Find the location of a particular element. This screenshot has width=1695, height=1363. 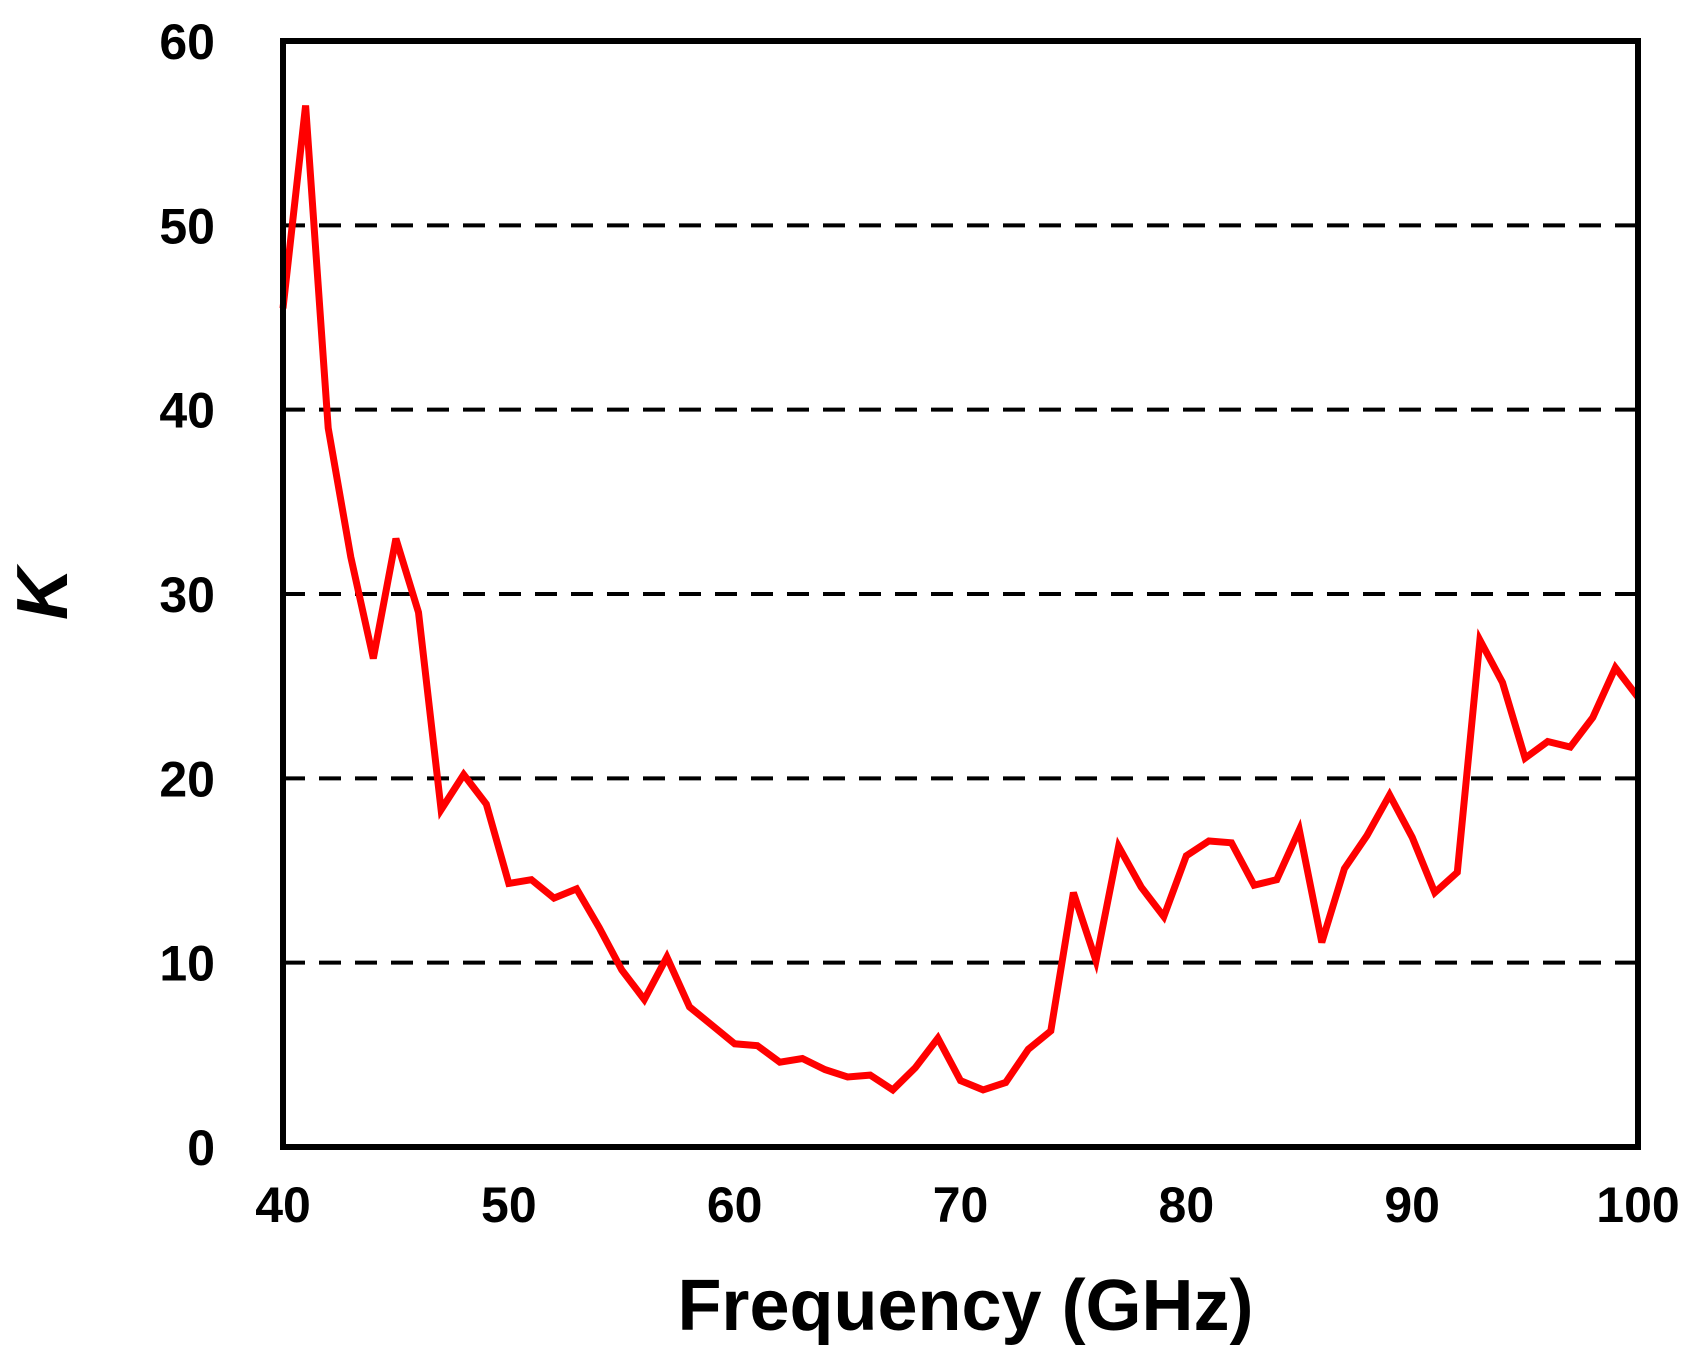

y-tick-label: 30 is located at coordinates (187, 595).